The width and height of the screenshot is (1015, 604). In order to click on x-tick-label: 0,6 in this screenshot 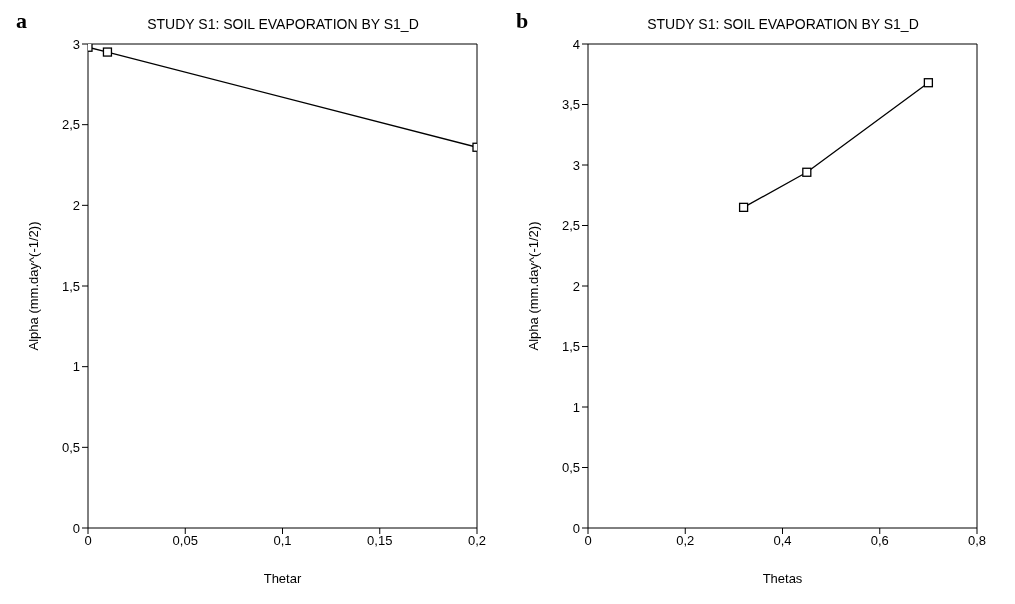, I will do `click(879, 541)`.